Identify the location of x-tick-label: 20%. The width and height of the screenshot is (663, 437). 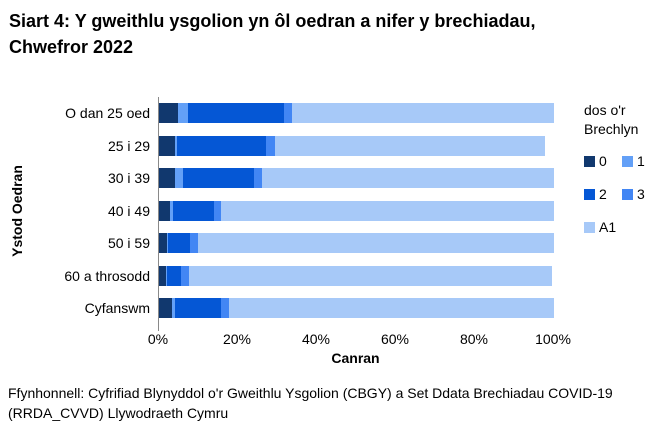
(237, 339).